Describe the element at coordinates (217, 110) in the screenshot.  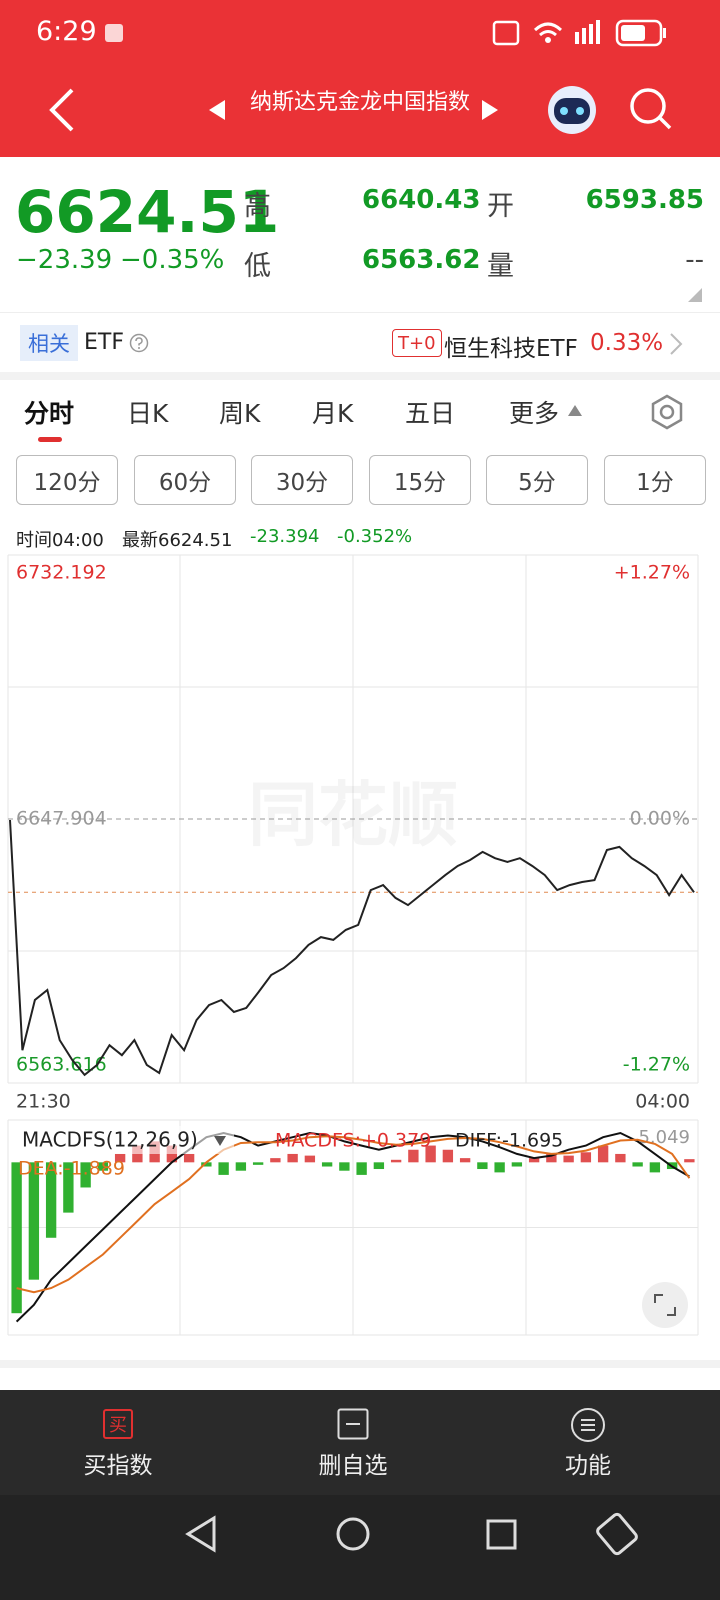
I see `prev-button` at that location.